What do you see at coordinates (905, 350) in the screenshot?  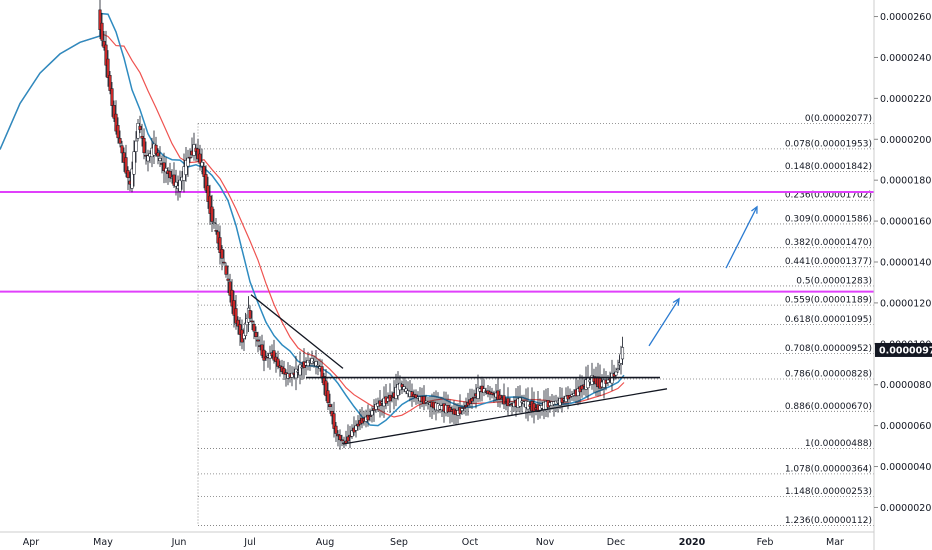 I see `current-price-label: 0.00000970` at bounding box center [905, 350].